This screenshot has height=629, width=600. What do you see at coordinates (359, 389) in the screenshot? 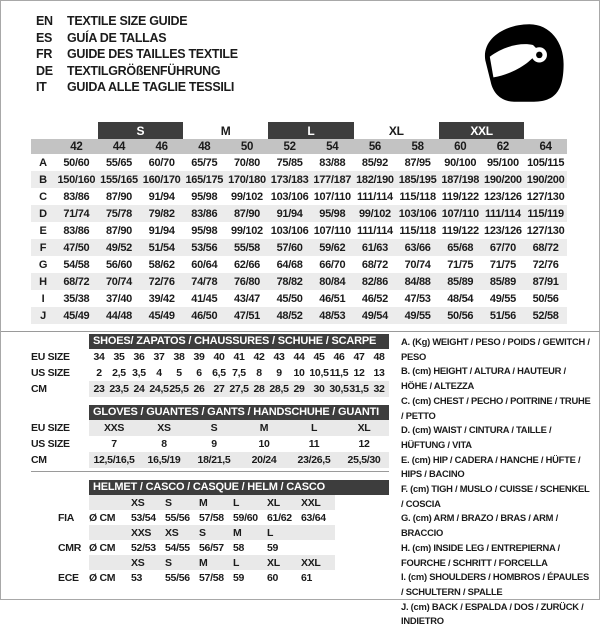
I see `size-cell: 31,5` at bounding box center [359, 389].